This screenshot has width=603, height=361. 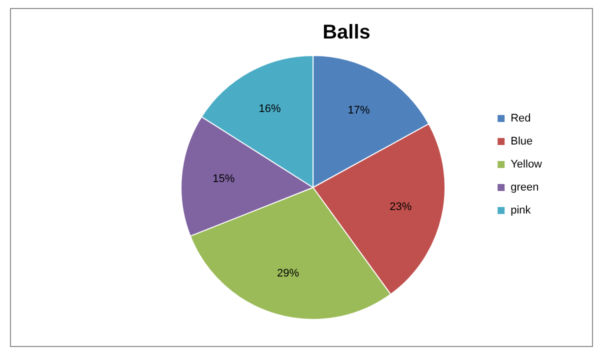 What do you see at coordinates (521, 142) in the screenshot?
I see `legend-label: Blue` at bounding box center [521, 142].